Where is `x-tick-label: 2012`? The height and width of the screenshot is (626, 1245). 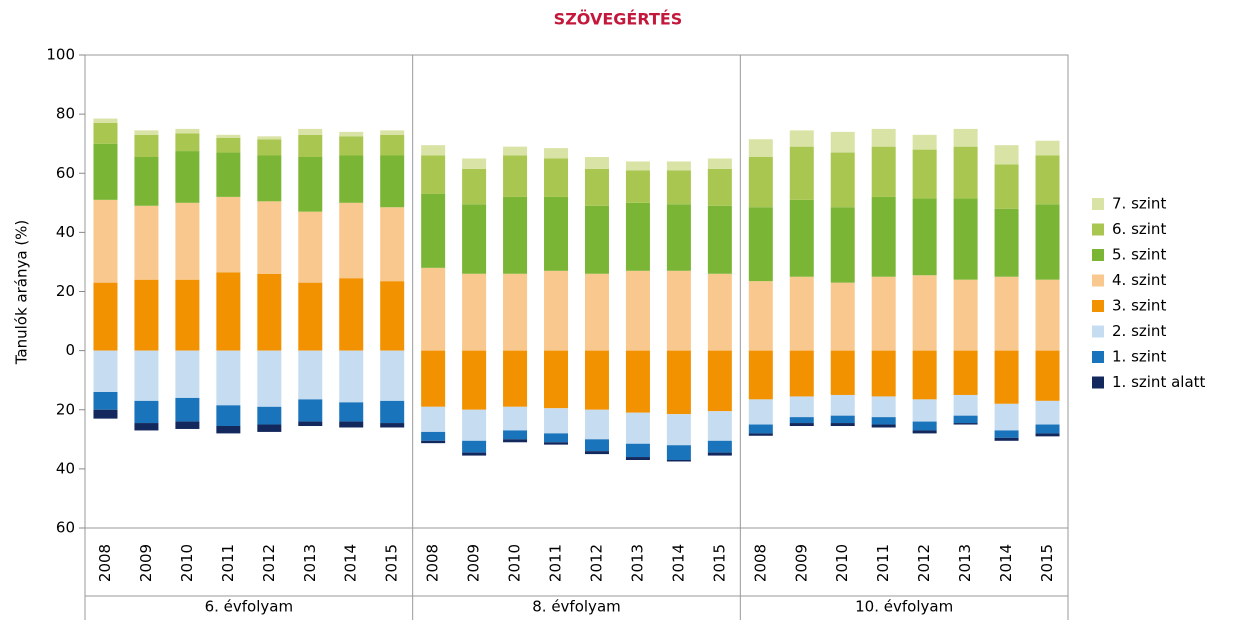
x-tick-label: 2012 is located at coordinates (924, 563).